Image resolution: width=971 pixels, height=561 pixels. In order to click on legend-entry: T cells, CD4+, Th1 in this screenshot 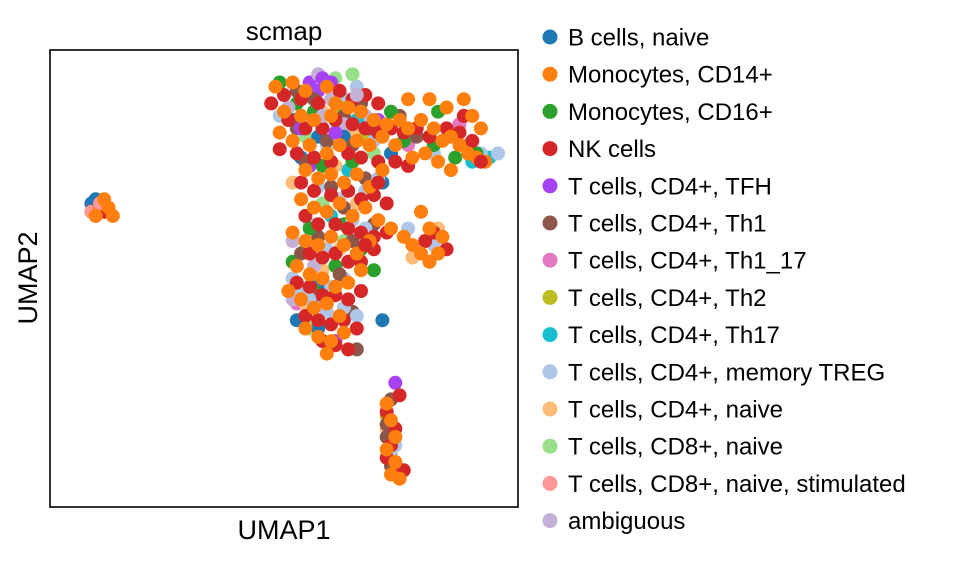, I will do `click(654, 224)`.